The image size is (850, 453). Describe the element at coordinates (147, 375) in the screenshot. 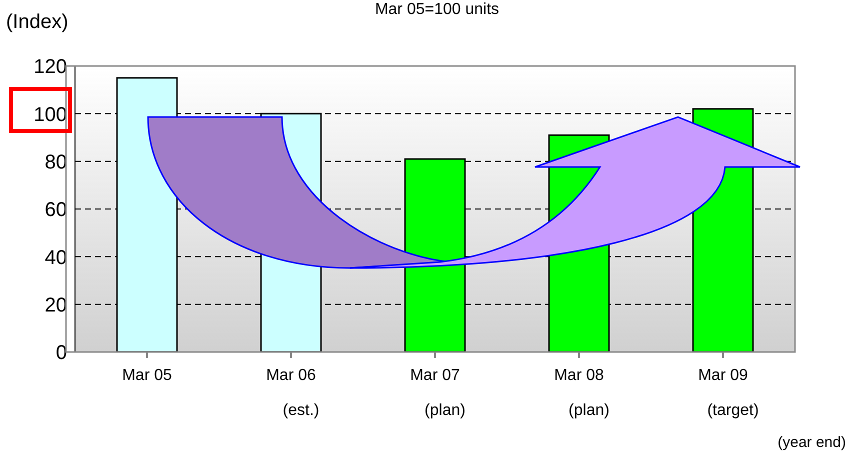

I see `x-tick-label: Mar 05` at that location.